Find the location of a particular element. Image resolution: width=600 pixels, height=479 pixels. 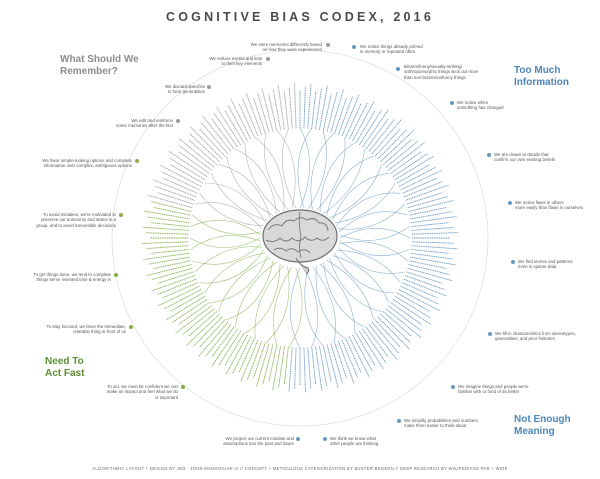

statement-line: We simplify probabilities and numbers is located at coordinates (441, 420).